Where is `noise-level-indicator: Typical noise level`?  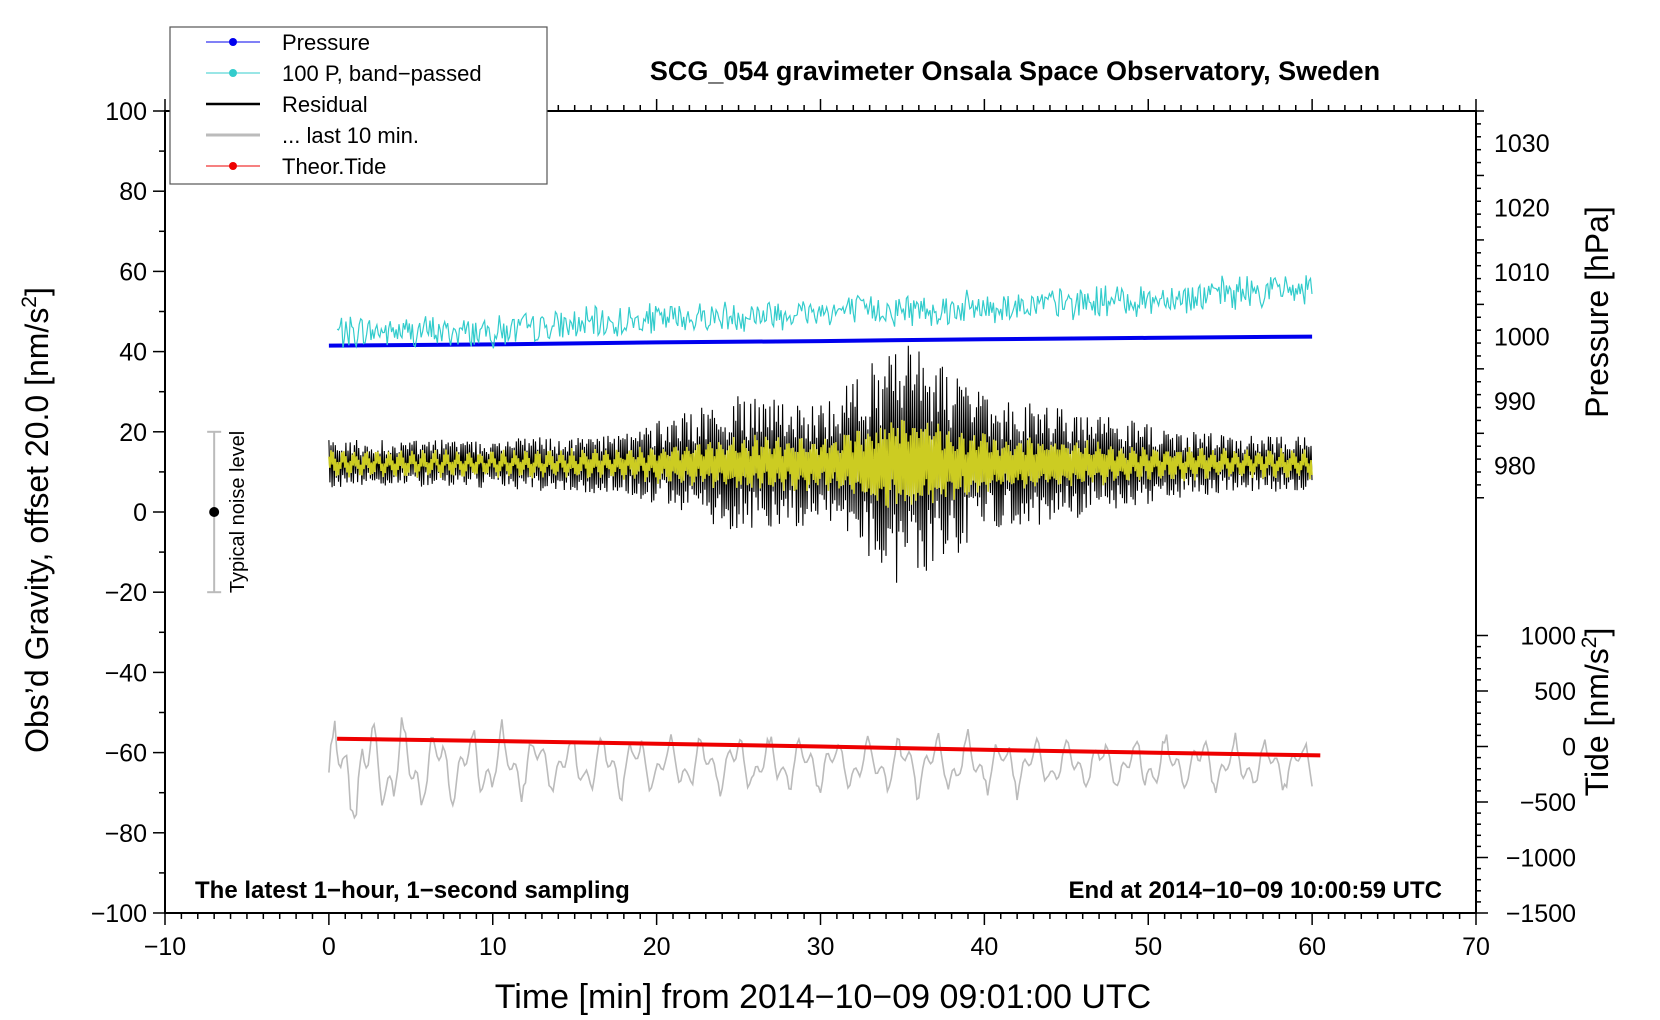 noise-level-indicator: Typical noise level is located at coordinates (228, 512).